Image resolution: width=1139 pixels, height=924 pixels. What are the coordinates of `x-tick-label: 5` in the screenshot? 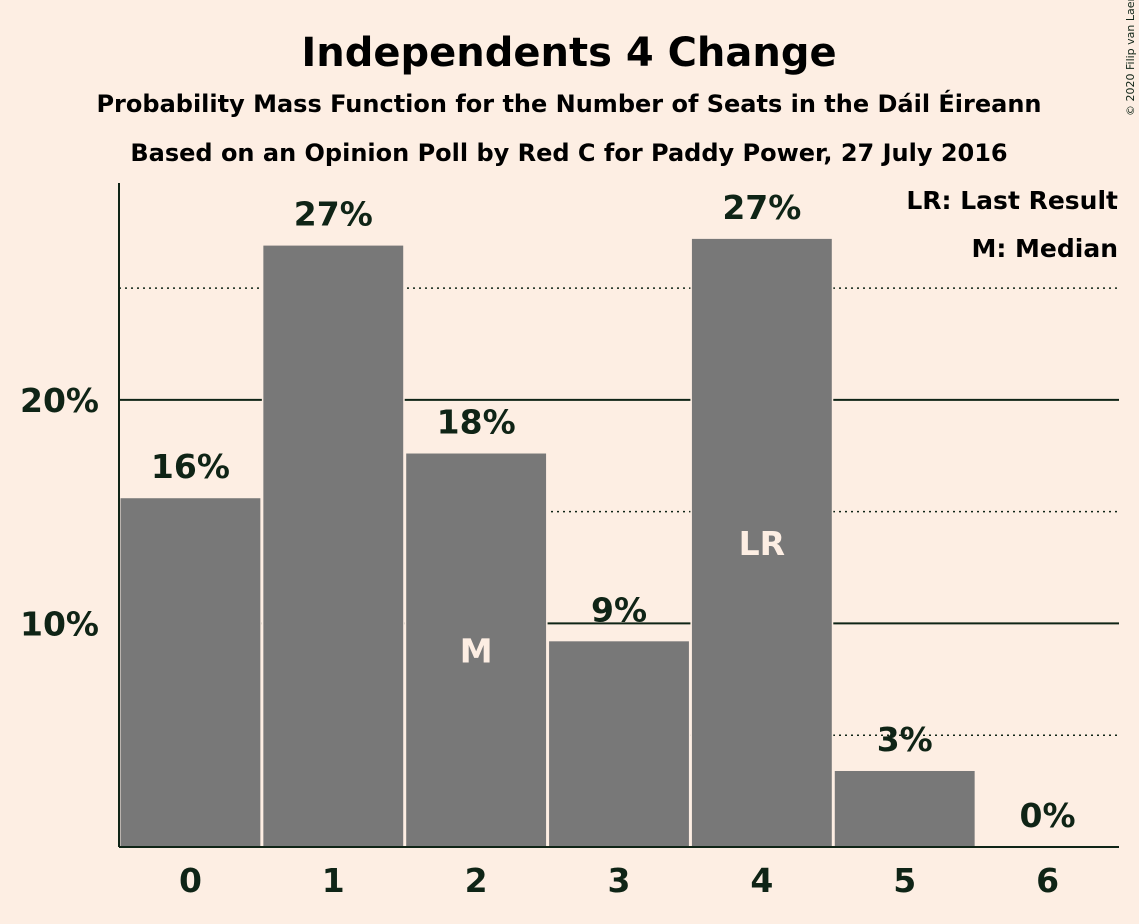 It's located at (904, 880).